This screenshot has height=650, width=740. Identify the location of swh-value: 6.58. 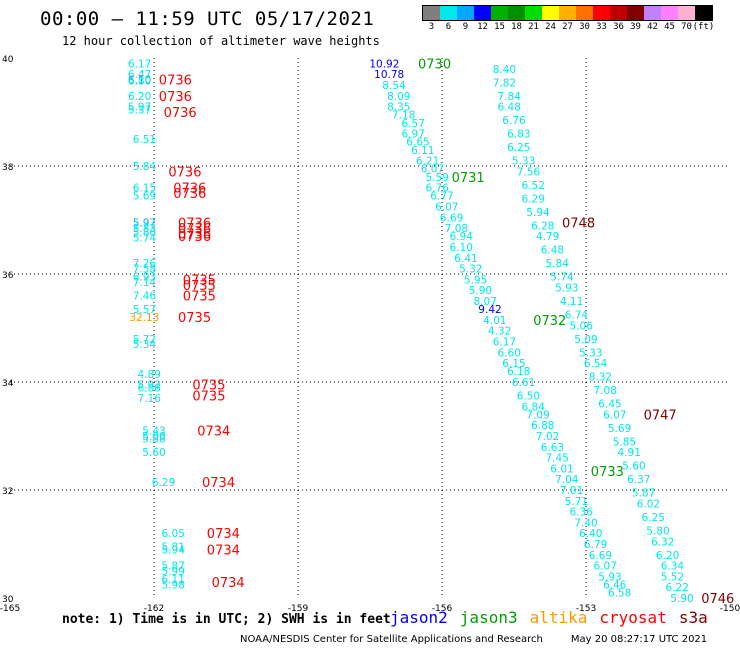
(619, 594).